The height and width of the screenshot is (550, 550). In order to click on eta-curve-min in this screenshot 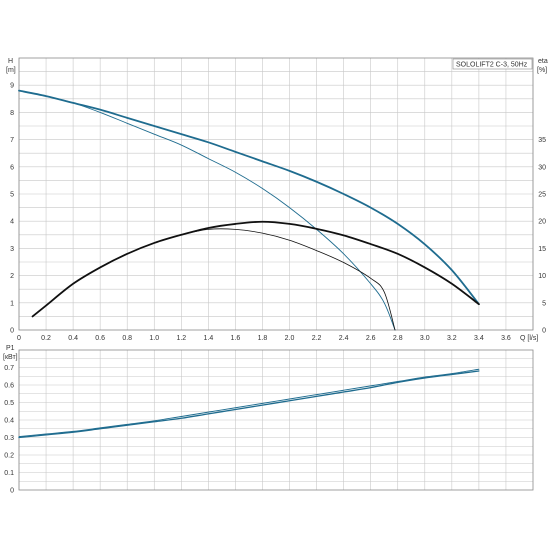, I will do `click(214, 279)`.